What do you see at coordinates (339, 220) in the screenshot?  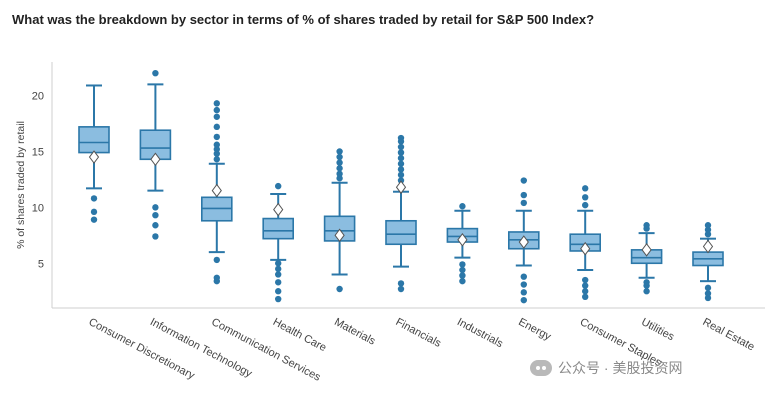 I see `box-materials` at bounding box center [339, 220].